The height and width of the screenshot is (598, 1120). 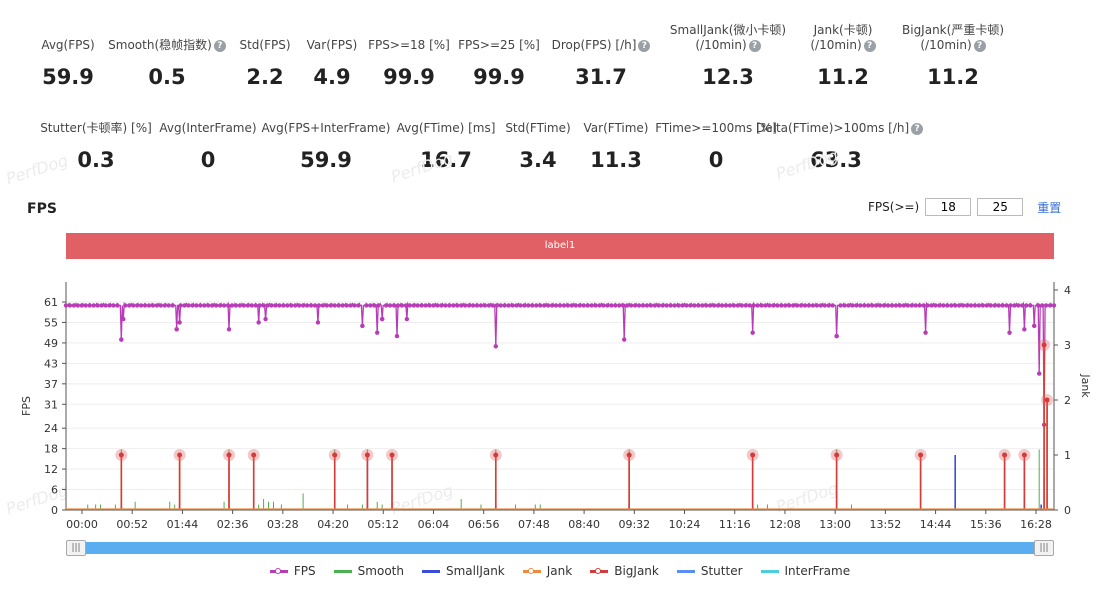 I want to click on stat-label-text: Delta(FTime)>100ms [/h], so click(x=833, y=128).